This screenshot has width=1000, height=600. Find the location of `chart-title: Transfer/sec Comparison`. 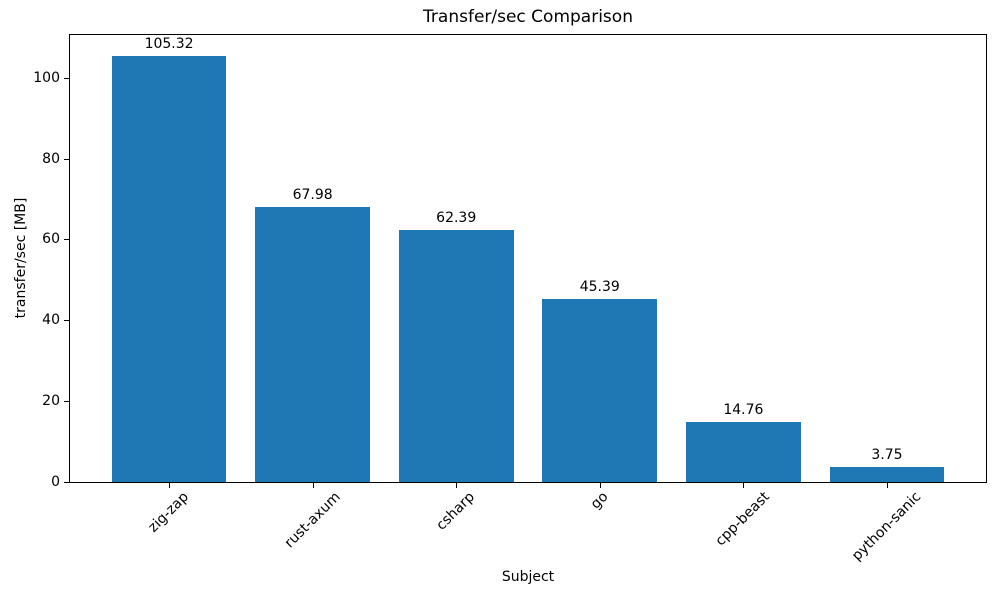

chart-title: Transfer/sec Comparison is located at coordinates (528, 17).